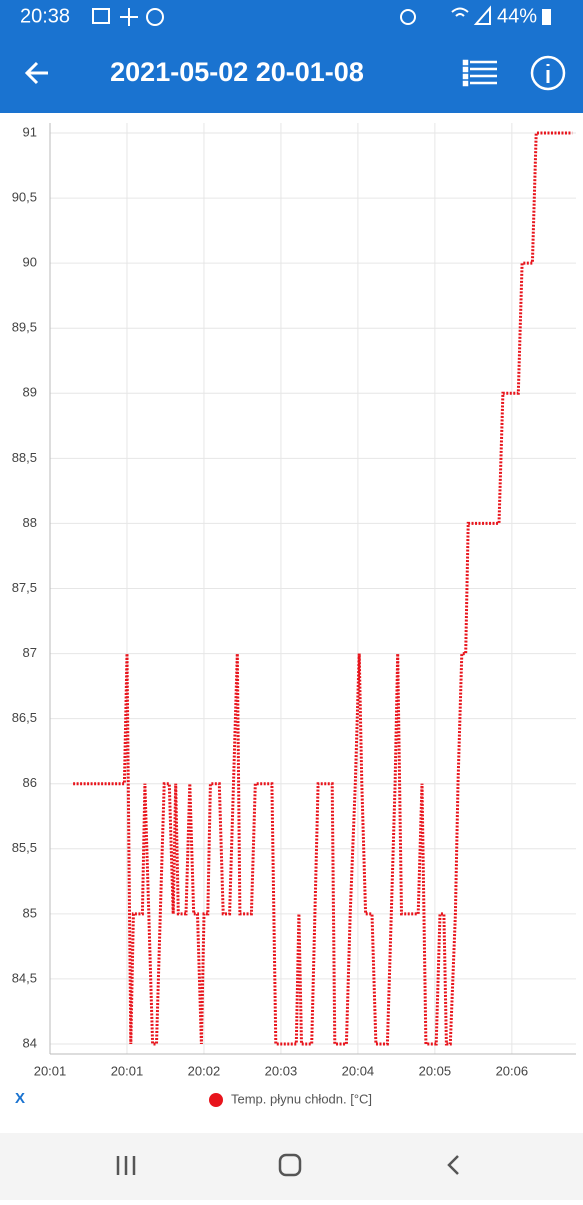  I want to click on list-button, so click(479, 73).